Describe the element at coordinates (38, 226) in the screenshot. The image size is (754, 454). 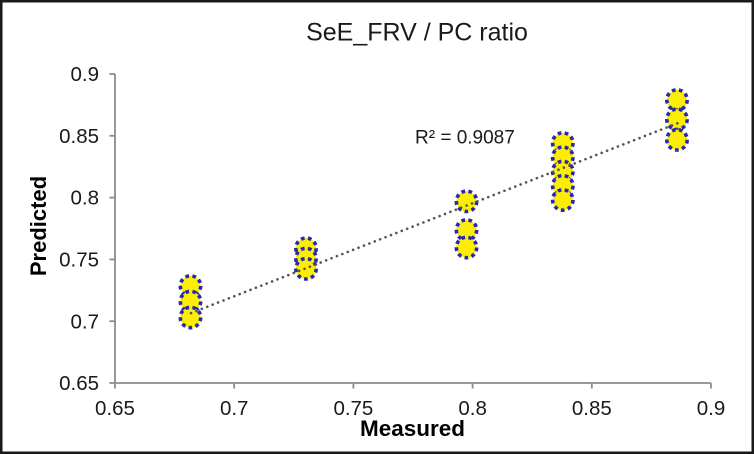
I see `svg-text: Predicted` at that location.